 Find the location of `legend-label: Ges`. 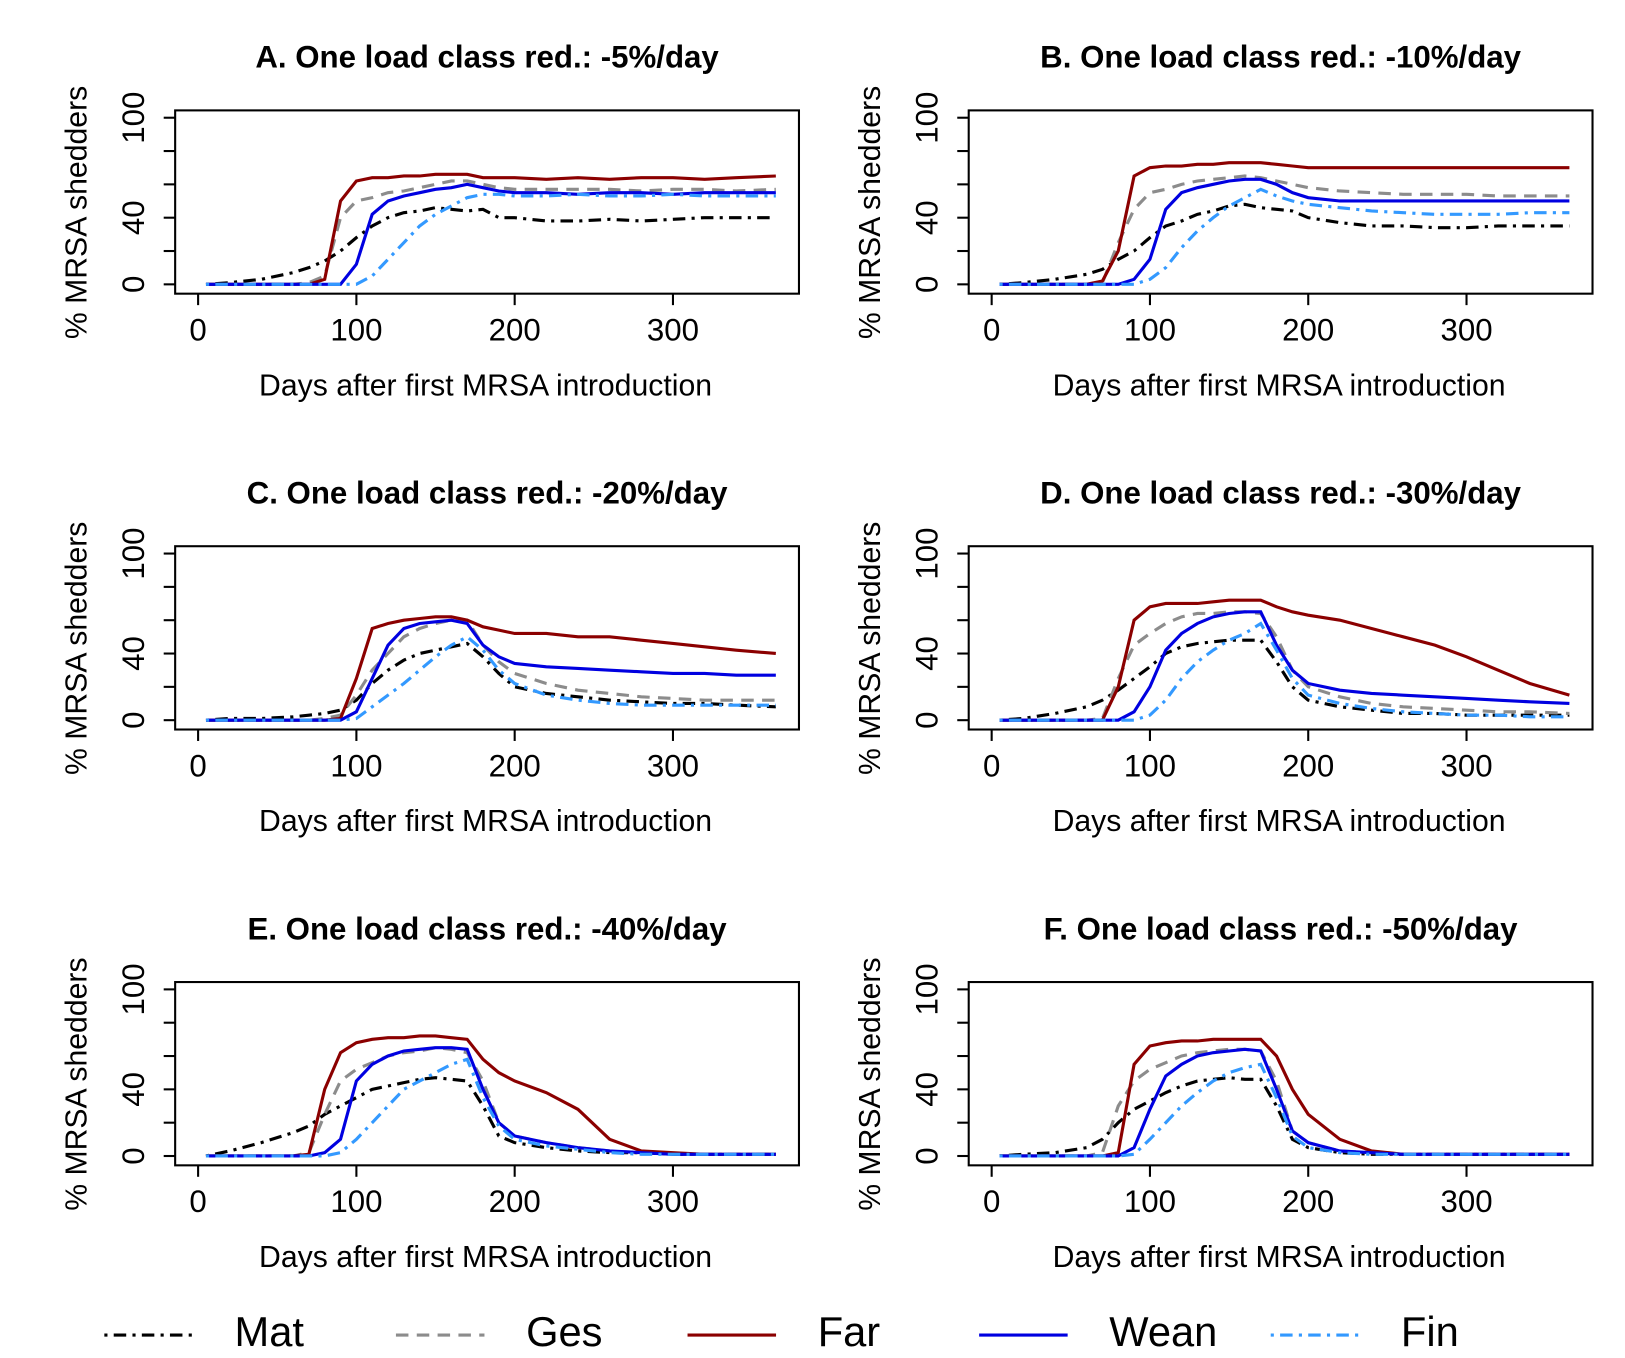

legend-label: Ges is located at coordinates (564, 1331).